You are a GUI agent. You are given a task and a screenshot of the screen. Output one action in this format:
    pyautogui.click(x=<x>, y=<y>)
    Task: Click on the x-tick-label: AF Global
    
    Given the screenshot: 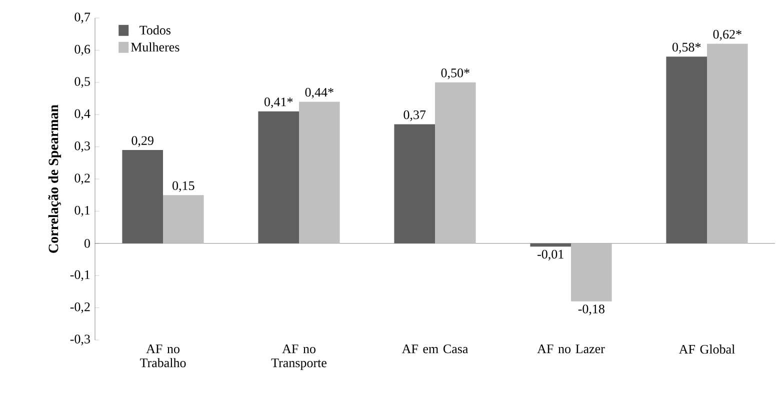 What is the action you would take?
    pyautogui.click(x=706, y=349)
    